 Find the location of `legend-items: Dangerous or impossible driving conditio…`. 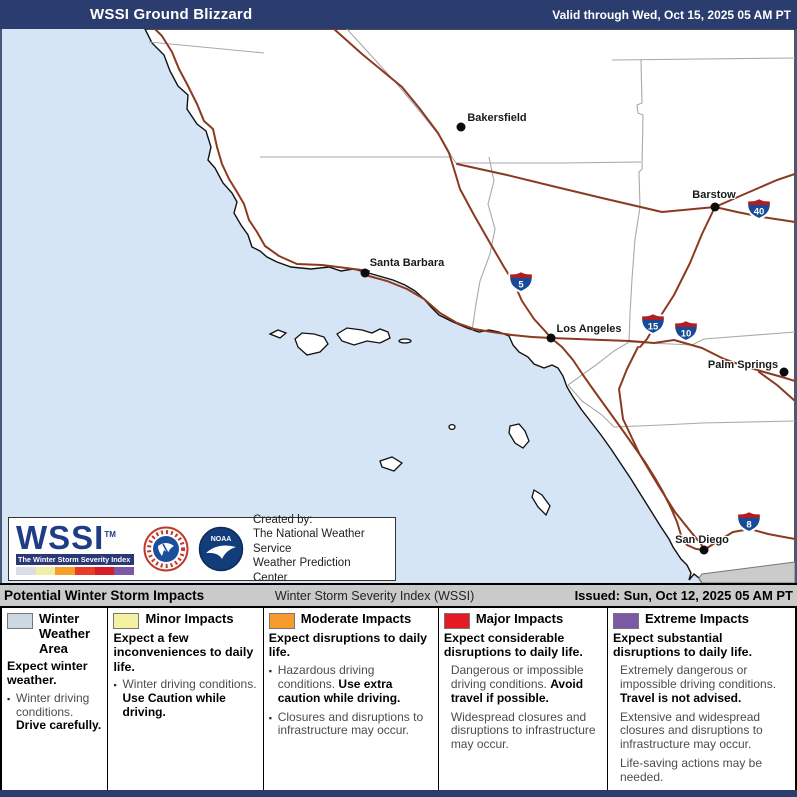

legend-items: Dangerous or impossible driving conditio… is located at coordinates (523, 707).